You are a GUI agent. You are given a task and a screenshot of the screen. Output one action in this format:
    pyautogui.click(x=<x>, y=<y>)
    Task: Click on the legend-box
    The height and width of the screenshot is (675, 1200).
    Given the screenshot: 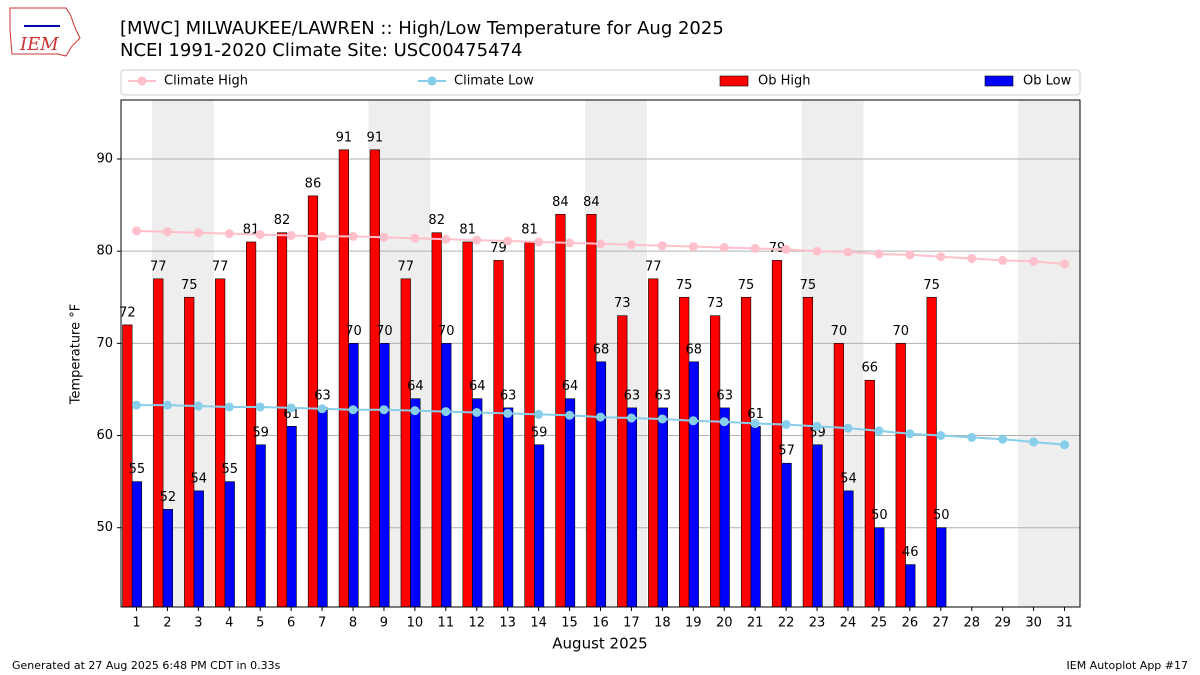 What is the action you would take?
    pyautogui.click(x=600, y=82)
    